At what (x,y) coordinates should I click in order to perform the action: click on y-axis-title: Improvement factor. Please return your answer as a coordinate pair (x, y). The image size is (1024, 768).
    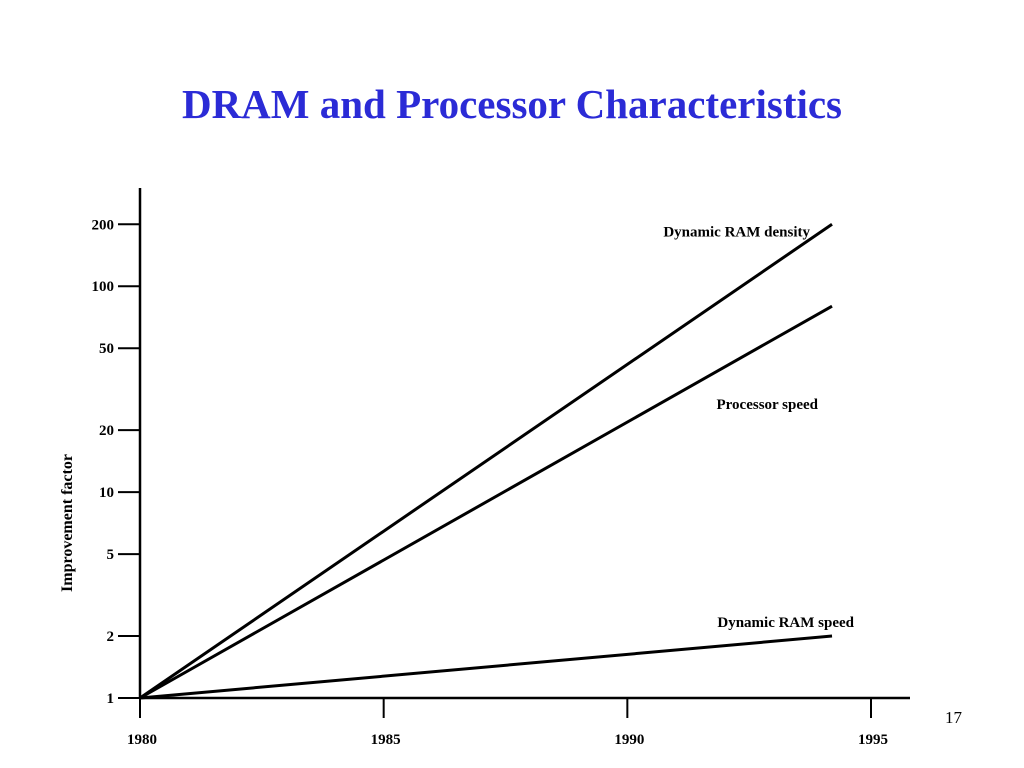
    Looking at the image, I should click on (67, 523).